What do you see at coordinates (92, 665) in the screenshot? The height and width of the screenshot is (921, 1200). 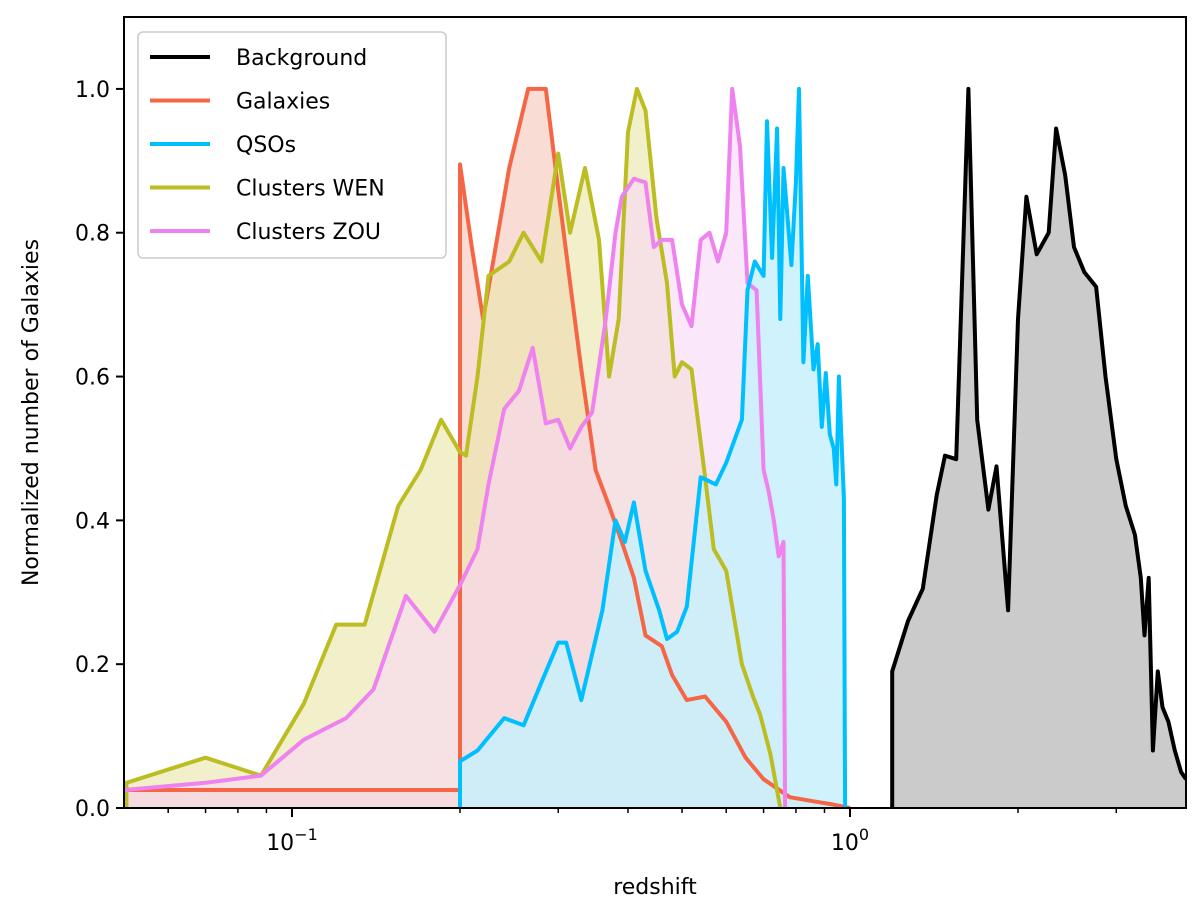 I see `y-tick-label: 0.2` at bounding box center [92, 665].